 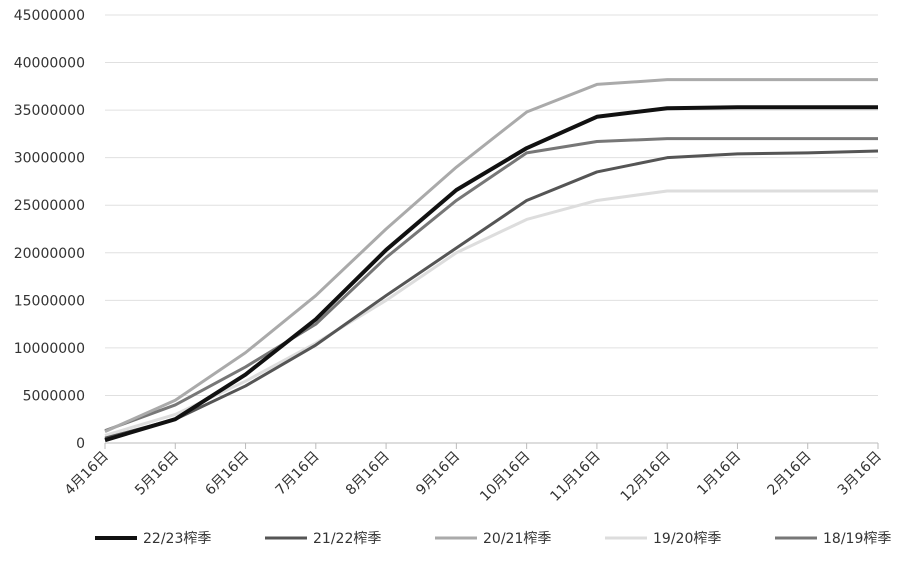 What do you see at coordinates (49, 254) in the screenshot?
I see `y-tick-label: 20000000` at bounding box center [49, 254].